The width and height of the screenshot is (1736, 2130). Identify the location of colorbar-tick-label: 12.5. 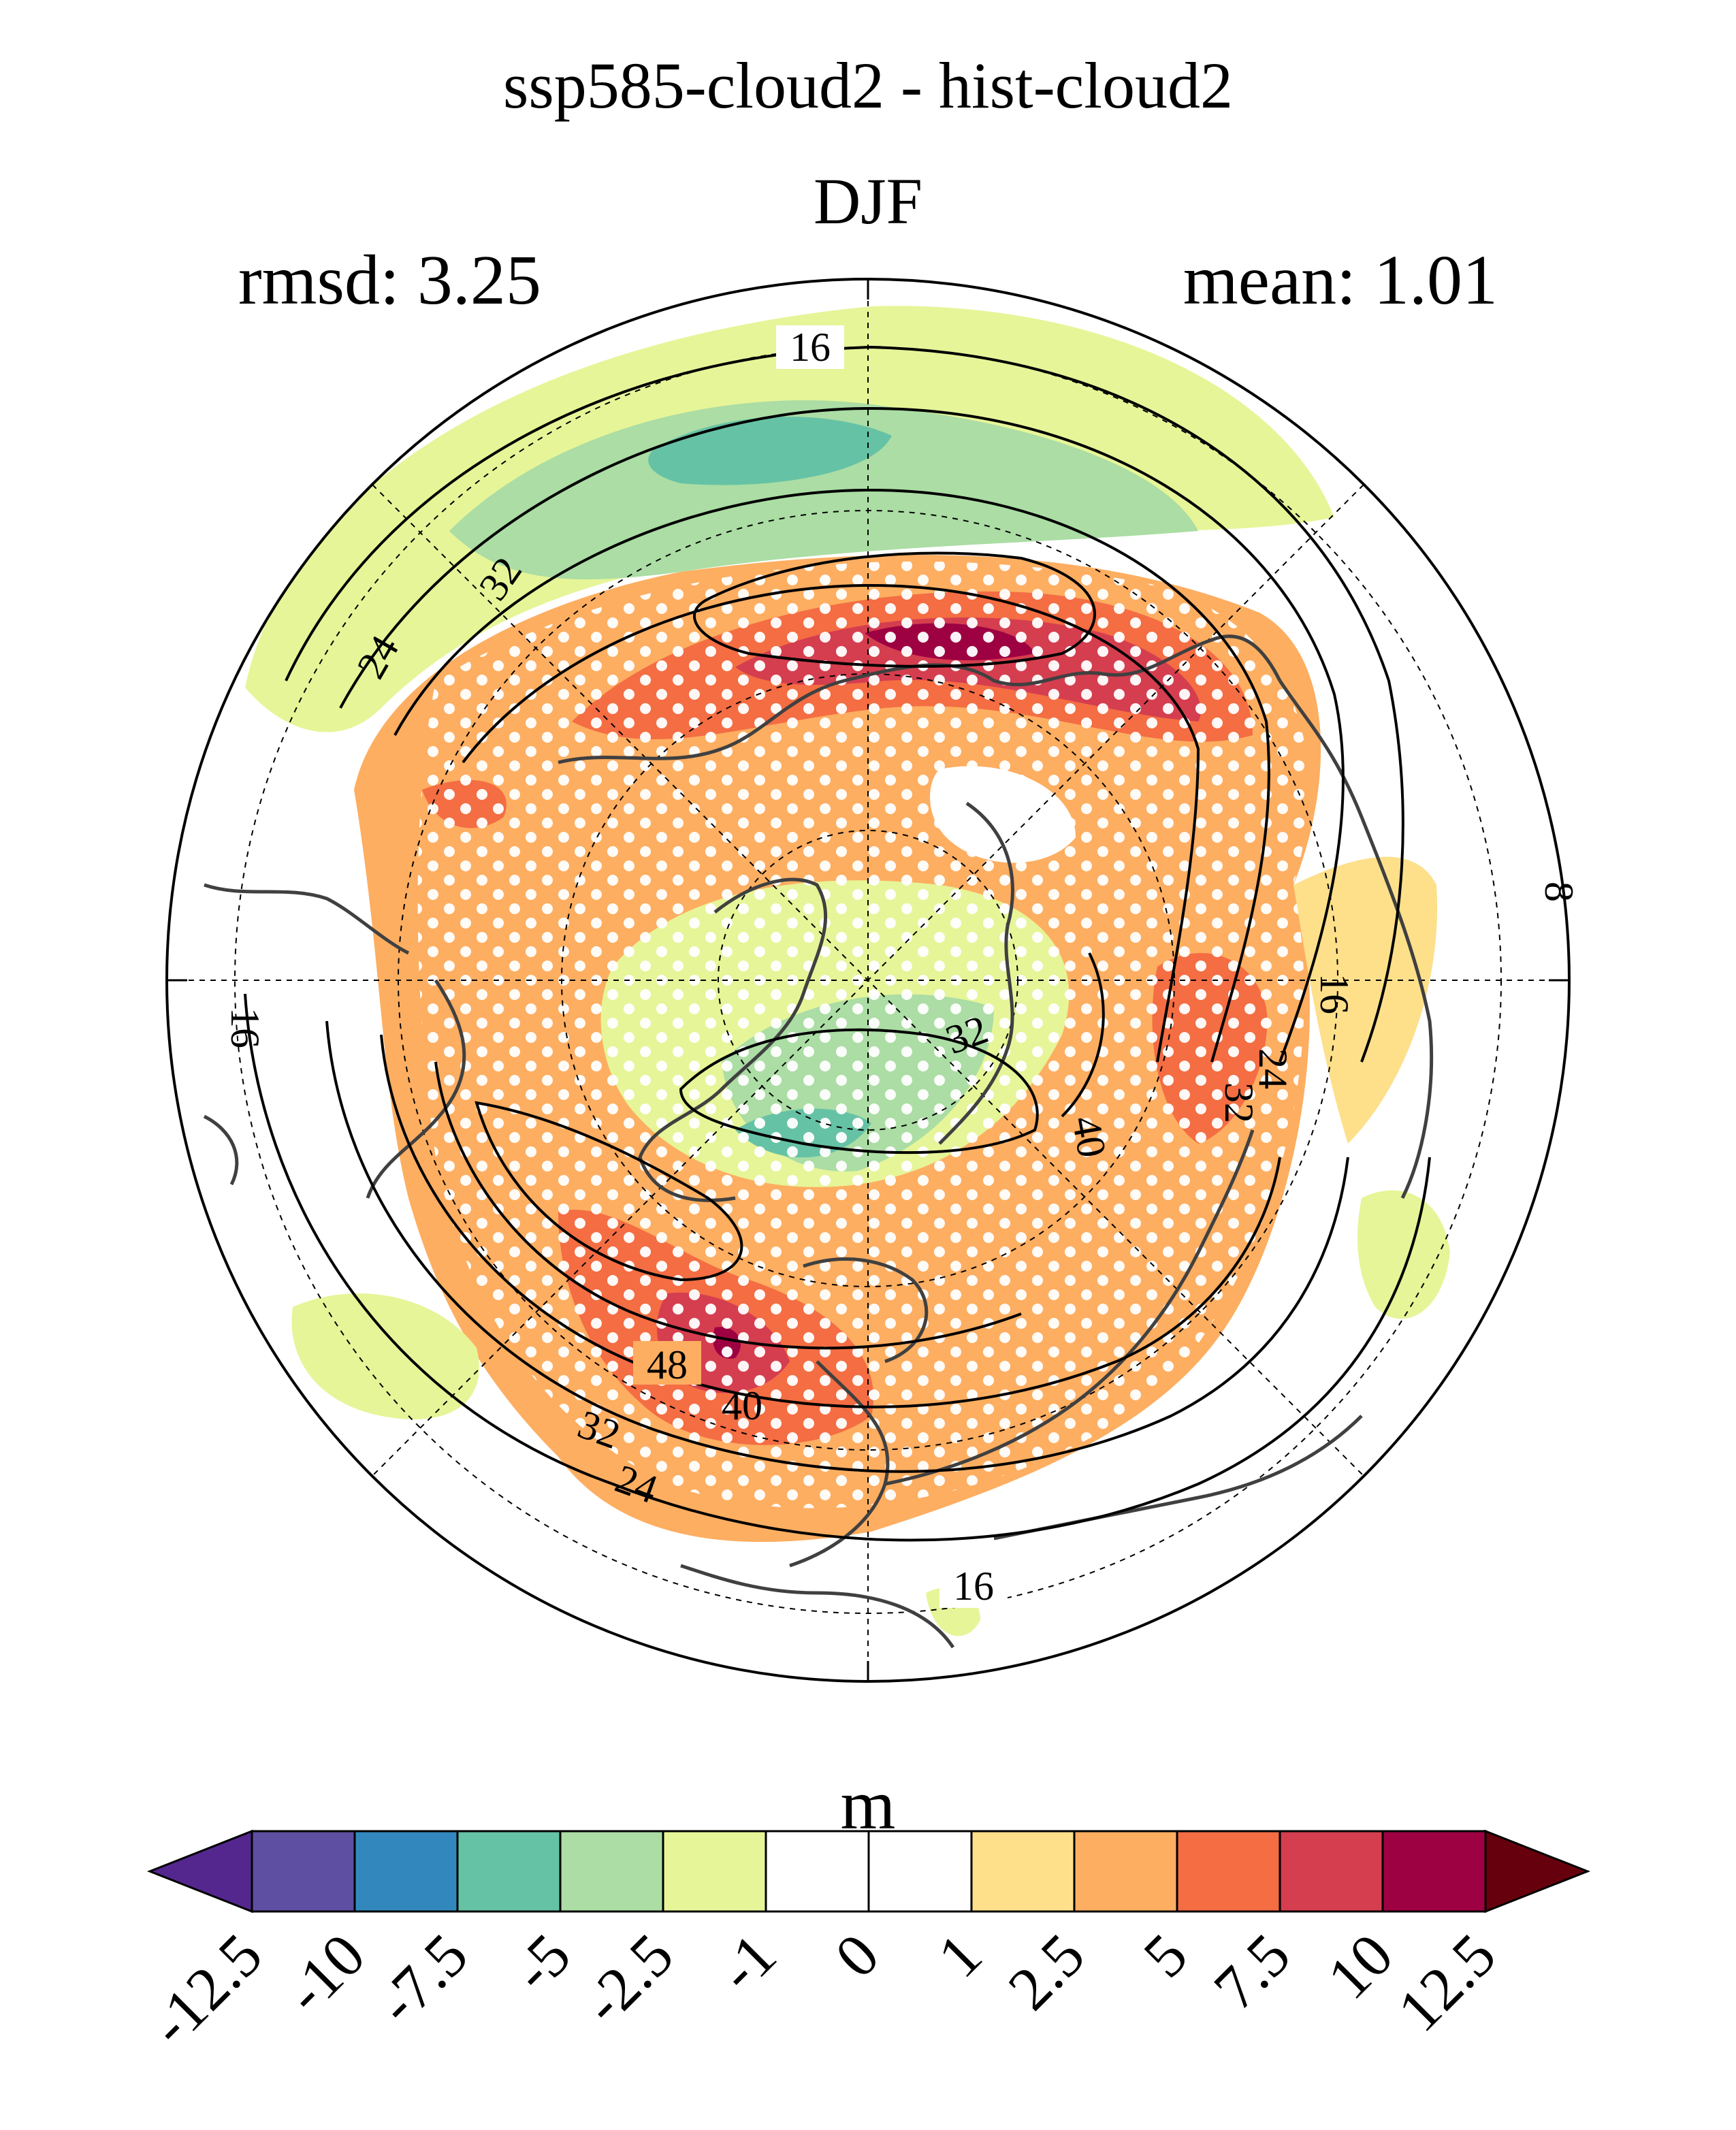
(1447, 1982).